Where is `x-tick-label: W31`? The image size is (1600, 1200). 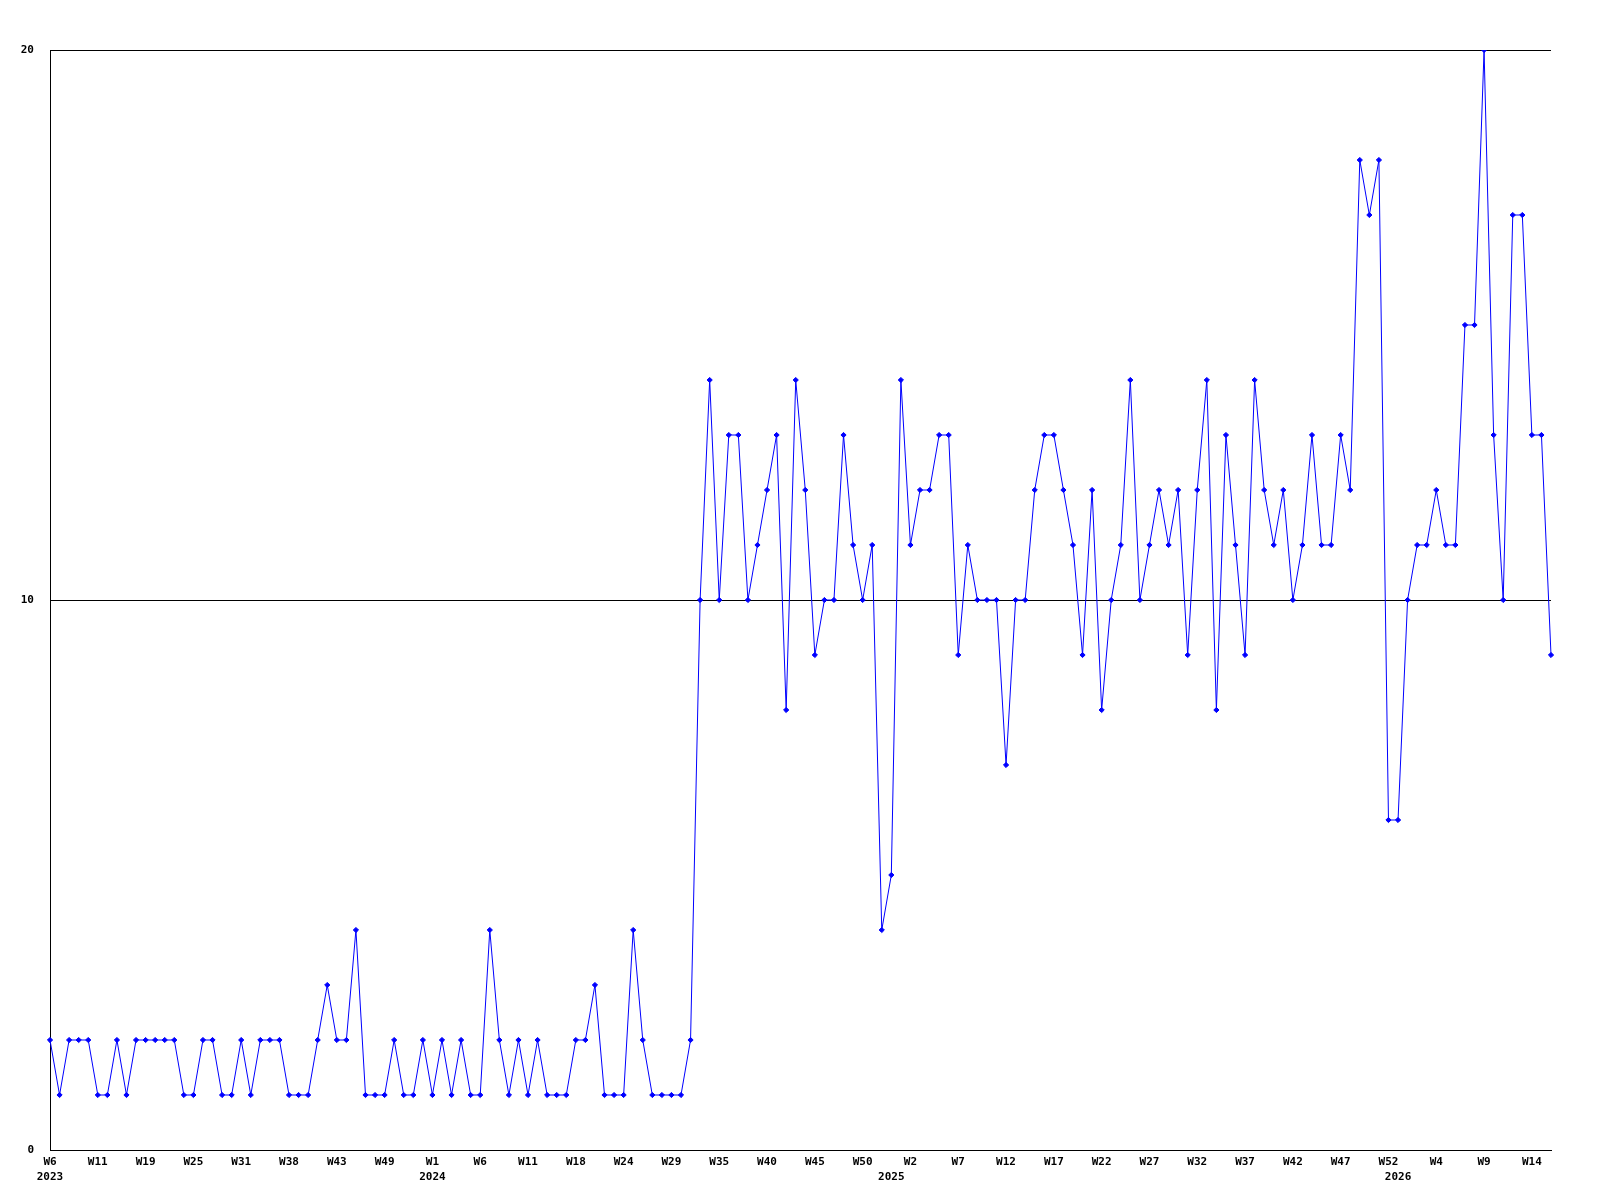
x-tick-label: W31 is located at coordinates (241, 1162).